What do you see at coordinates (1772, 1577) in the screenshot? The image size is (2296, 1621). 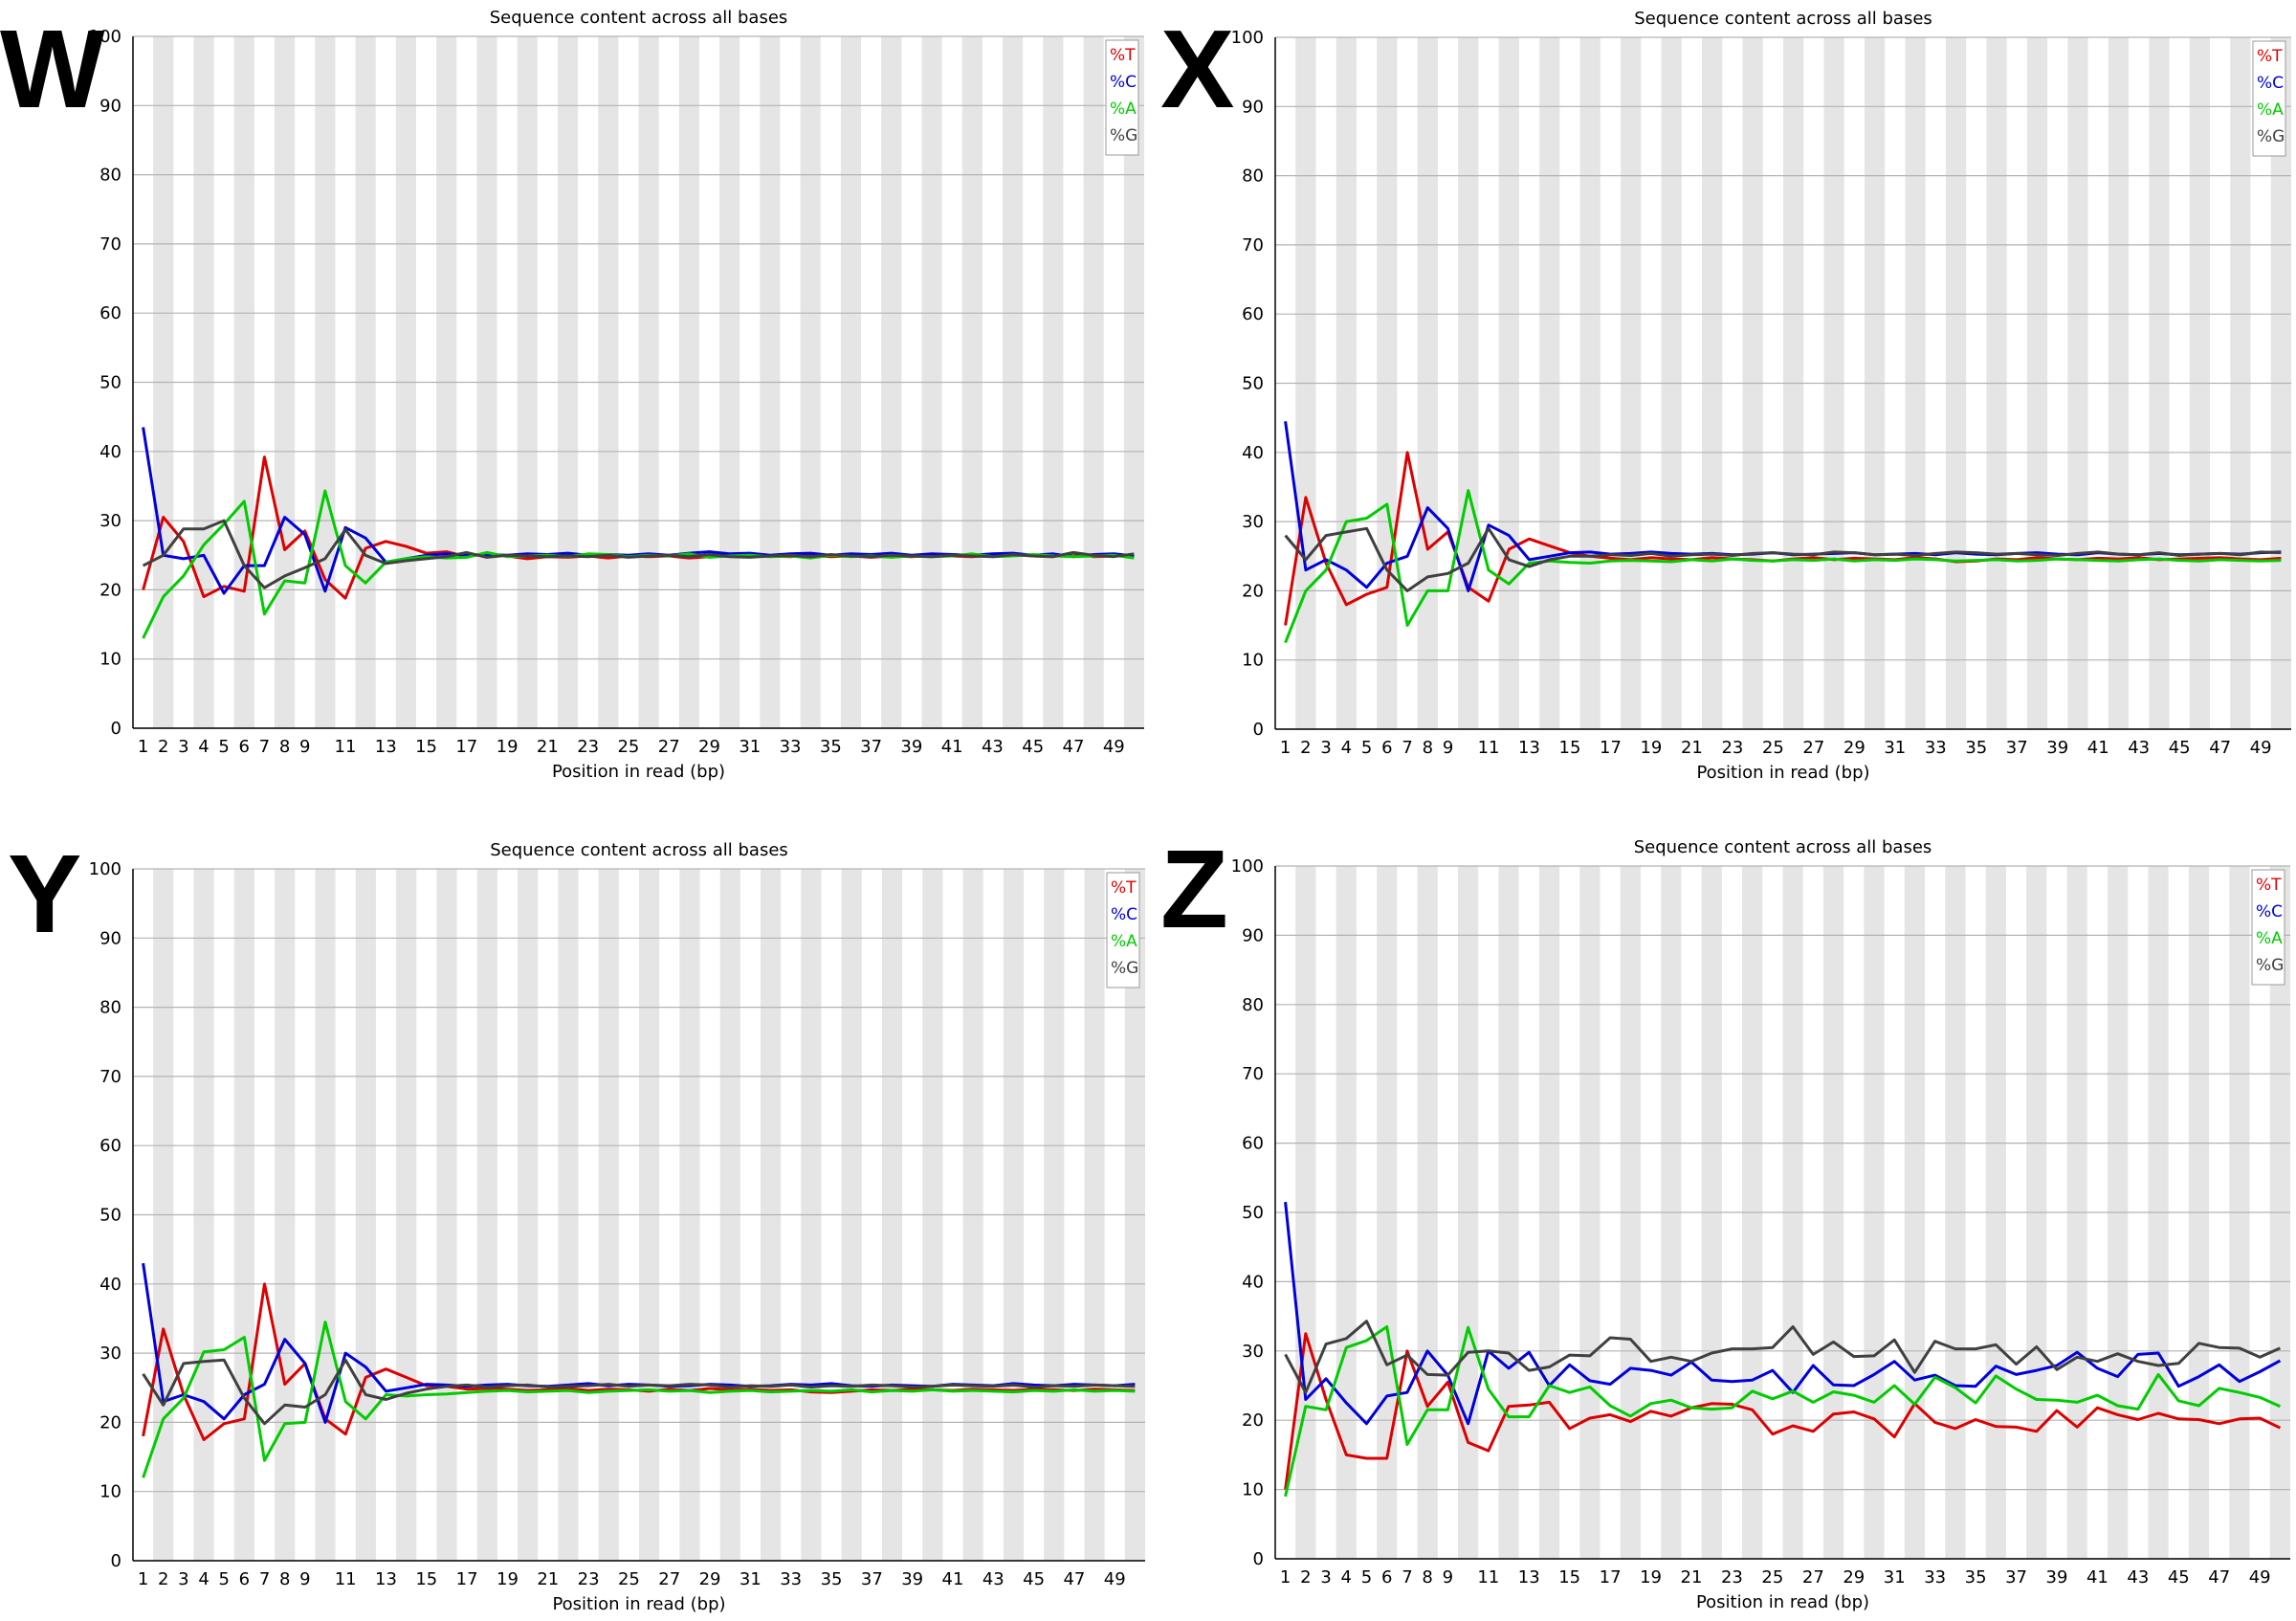 I see `x-tick-label: 25` at bounding box center [1772, 1577].